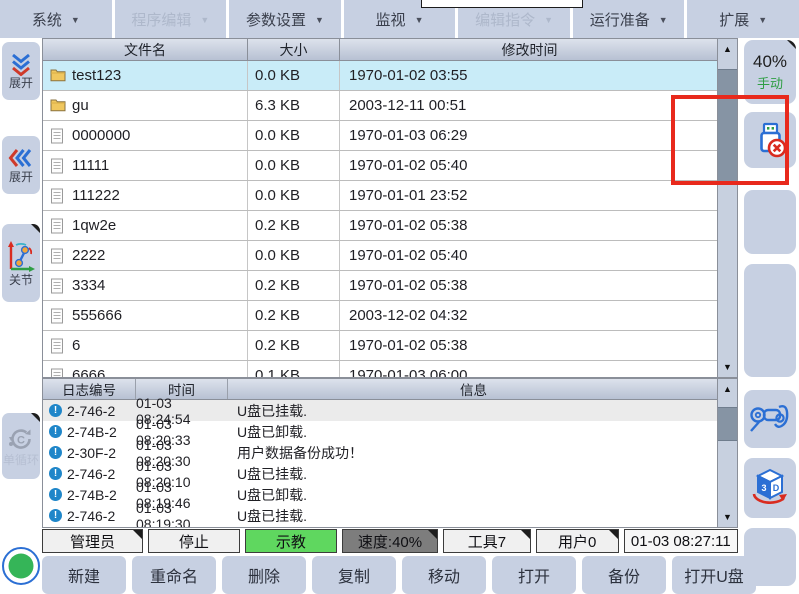 The height and width of the screenshot is (594, 799). Describe the element at coordinates (727, 424) in the screenshot. I see `log-scrollbar-thumb` at that location.